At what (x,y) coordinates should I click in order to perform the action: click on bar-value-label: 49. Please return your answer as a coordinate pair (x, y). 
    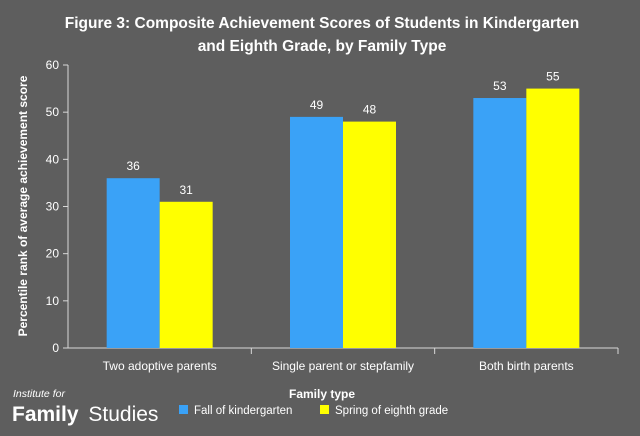
    Looking at the image, I should click on (317, 105).